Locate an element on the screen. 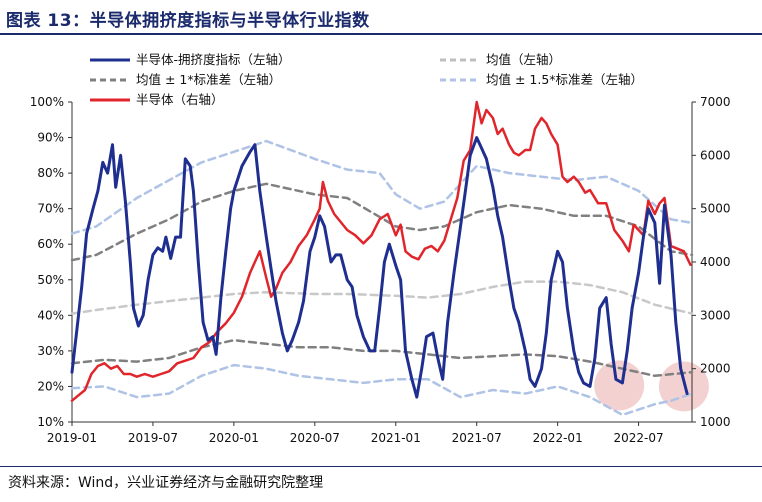 Image resolution: width=762 pixels, height=502 pixels. left-tick-label: 50% is located at coordinates (50, 280).